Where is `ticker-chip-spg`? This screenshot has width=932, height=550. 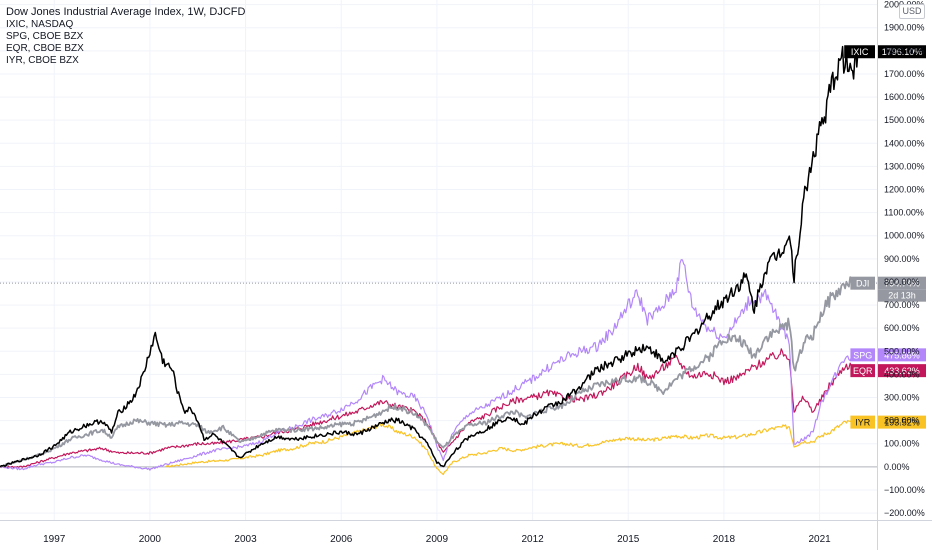
ticker-chip-spg is located at coordinates (862, 355).